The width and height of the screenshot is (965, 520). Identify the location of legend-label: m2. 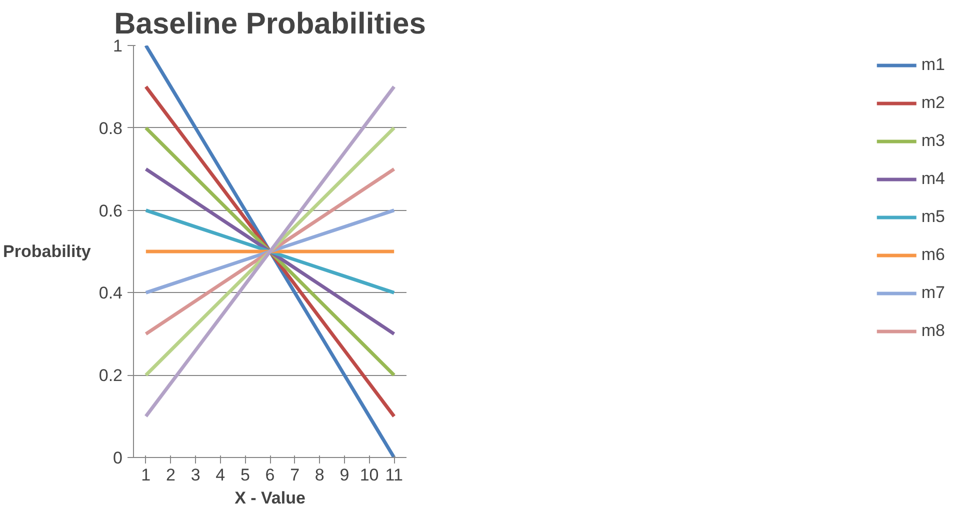
(933, 103).